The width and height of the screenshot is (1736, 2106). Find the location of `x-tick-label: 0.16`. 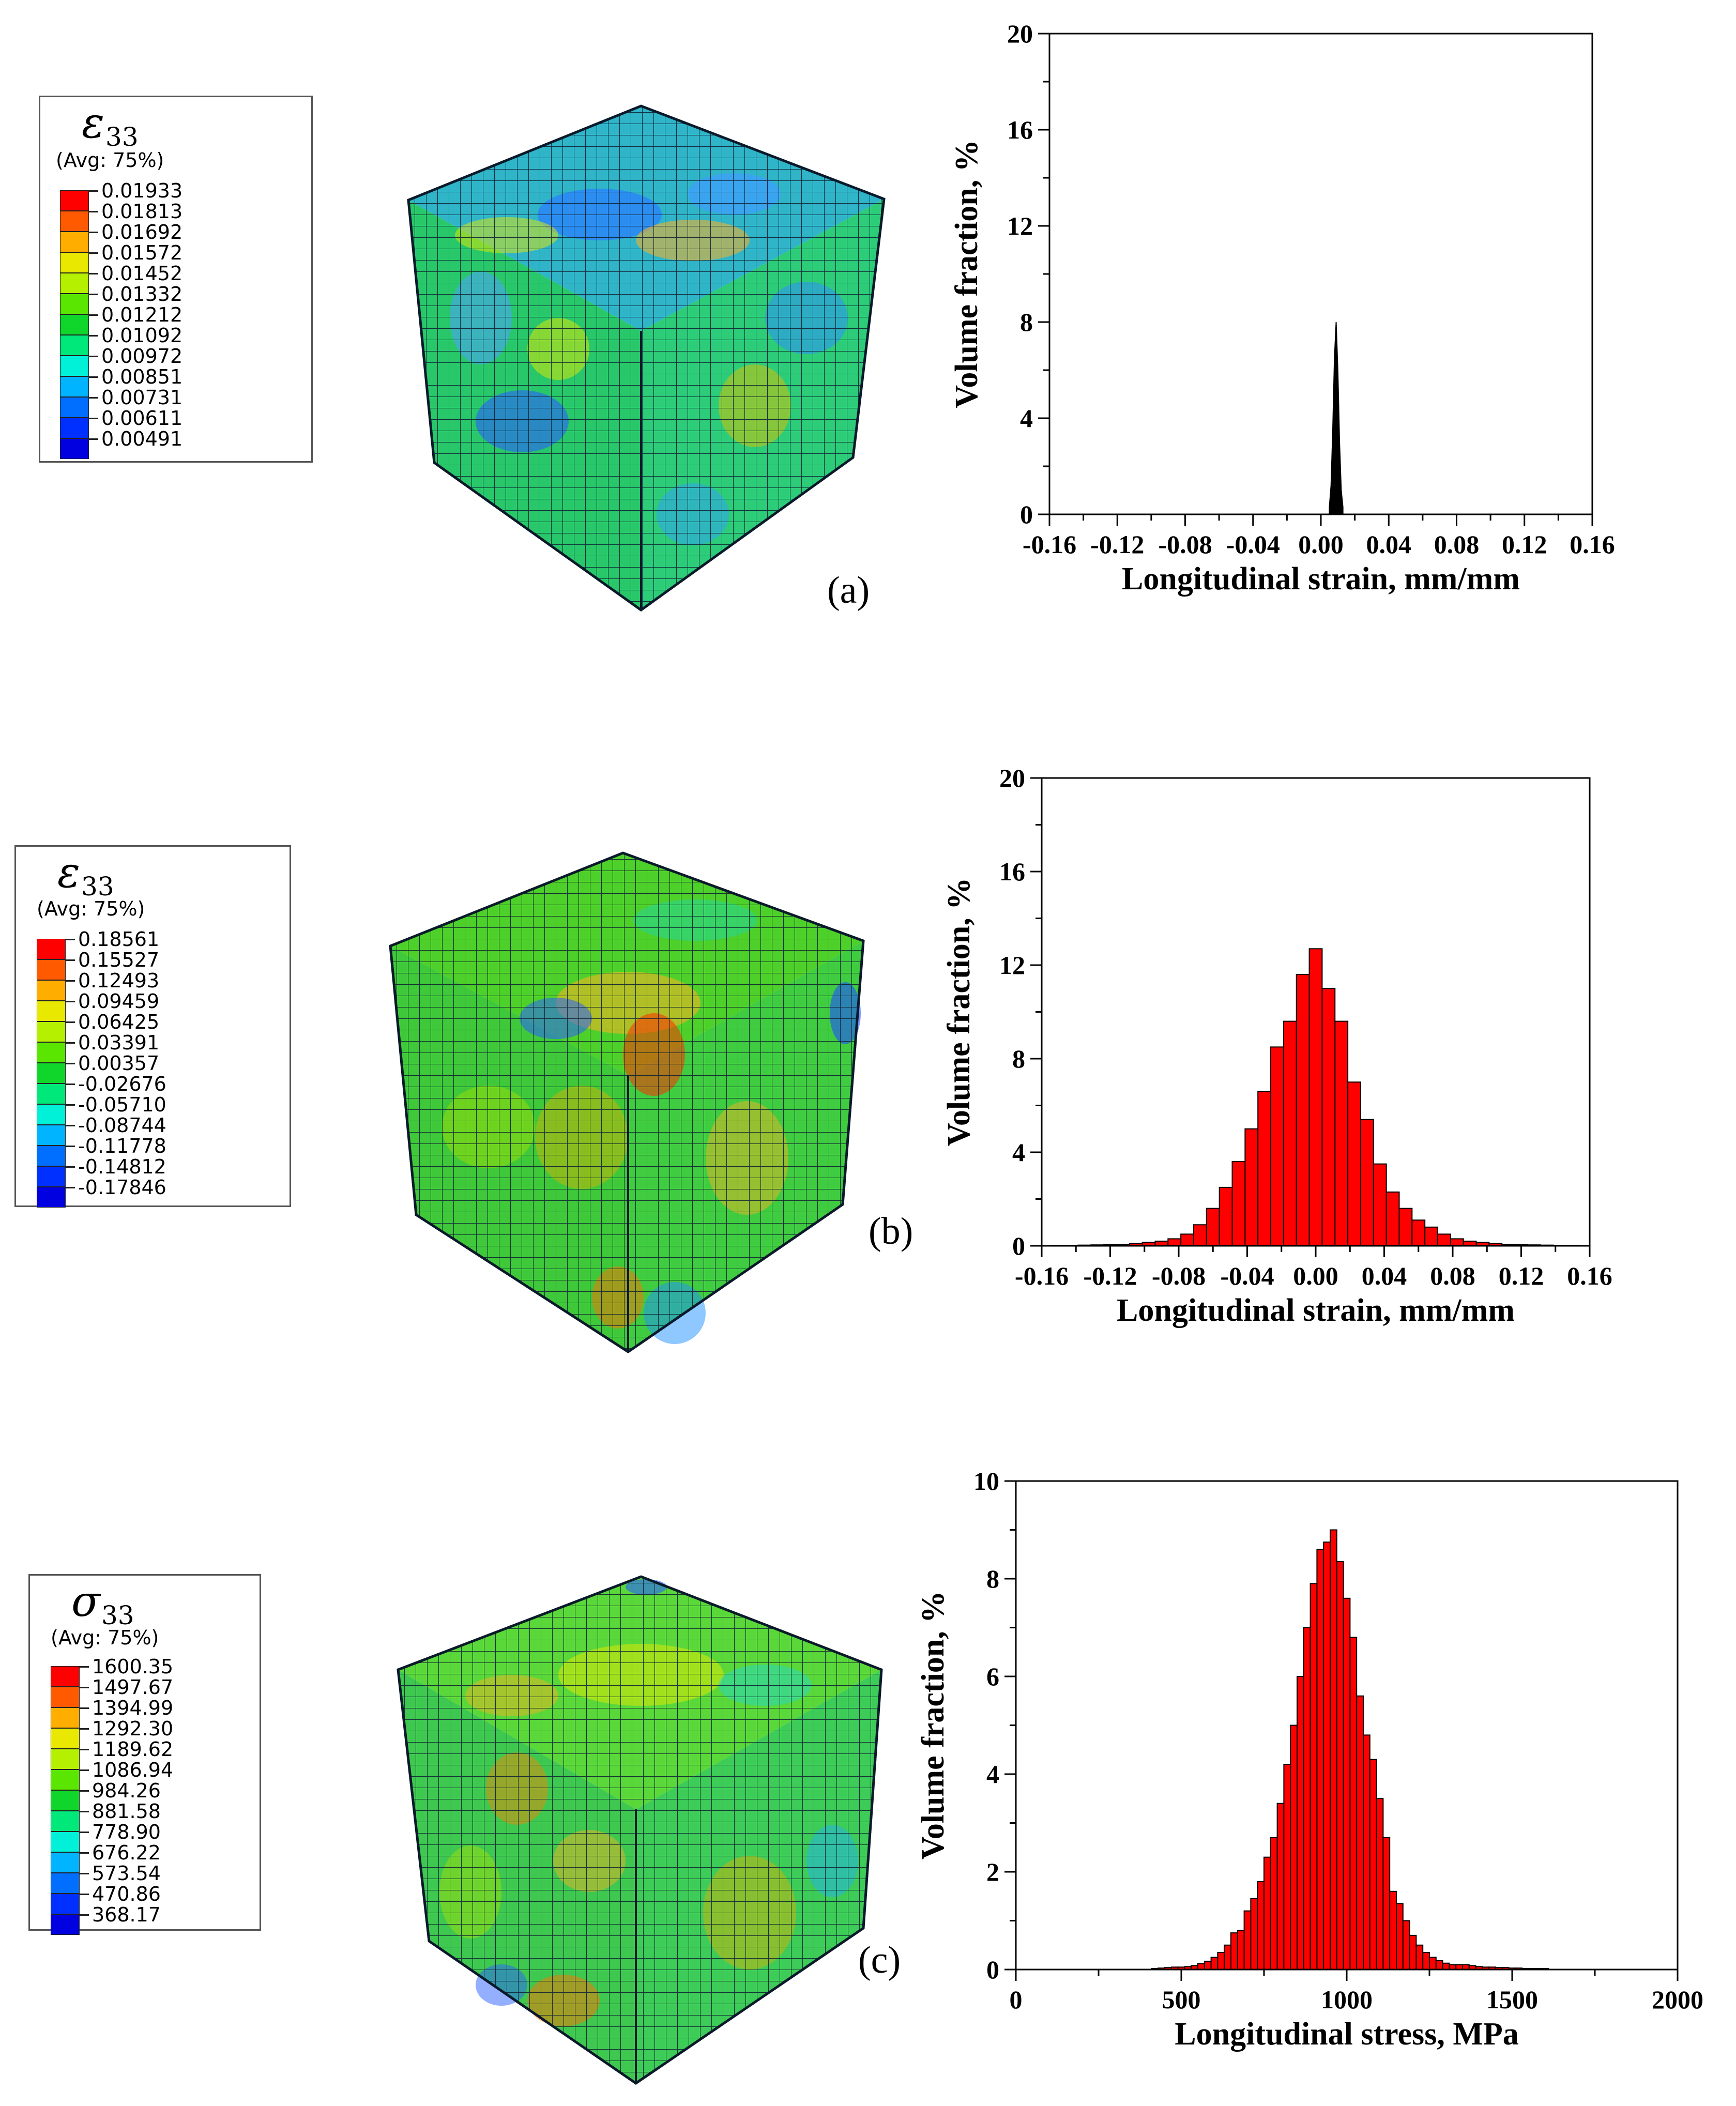

x-tick-label: 0.16 is located at coordinates (1590, 1276).